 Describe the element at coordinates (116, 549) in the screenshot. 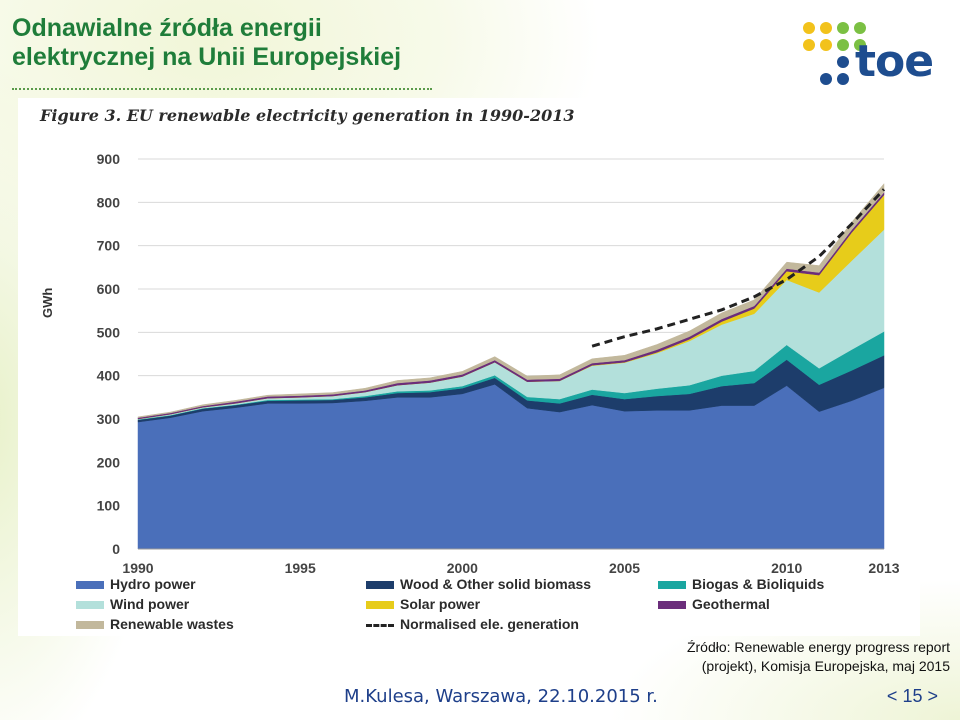

I see `y-tick-label: 0` at that location.